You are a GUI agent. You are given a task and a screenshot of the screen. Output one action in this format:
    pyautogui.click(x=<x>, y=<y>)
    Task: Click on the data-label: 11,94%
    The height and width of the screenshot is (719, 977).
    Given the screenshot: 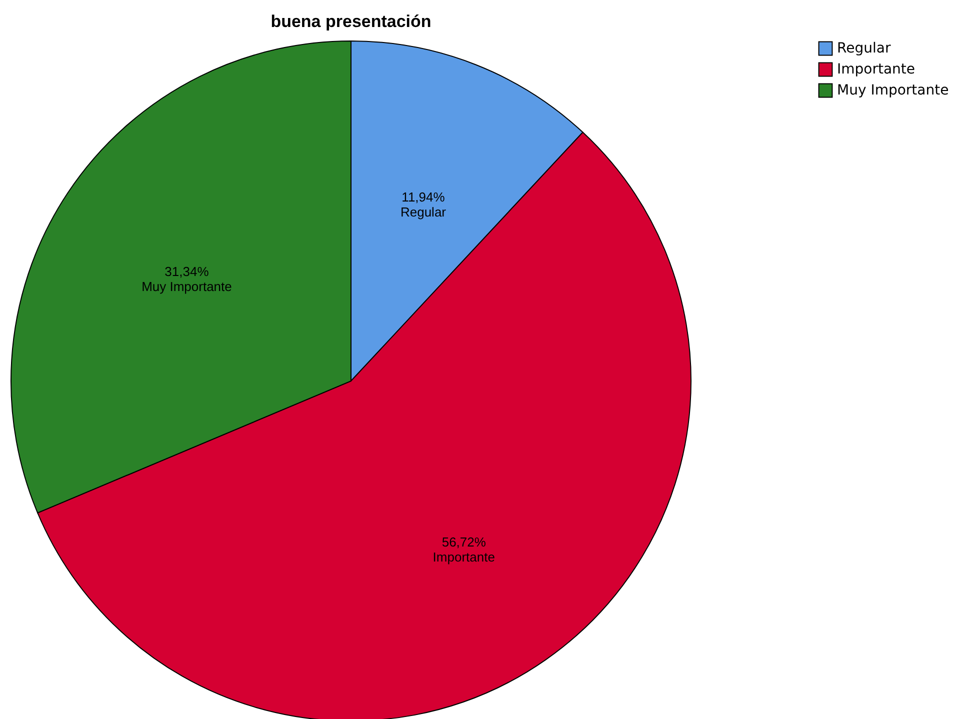 What is the action you would take?
    pyautogui.click(x=424, y=197)
    